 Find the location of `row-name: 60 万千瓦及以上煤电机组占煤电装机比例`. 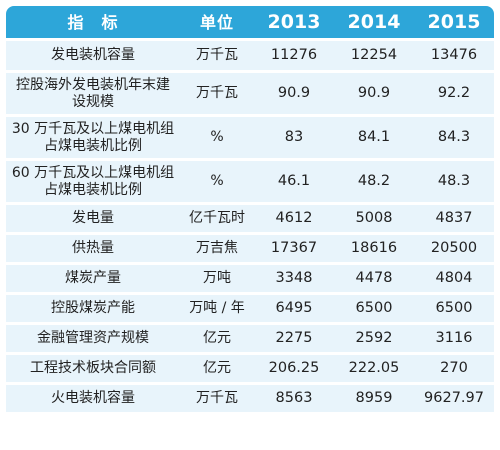

row-name: 60 万千瓦及以上煤电机组占煤电装机比例 is located at coordinates (93, 181).